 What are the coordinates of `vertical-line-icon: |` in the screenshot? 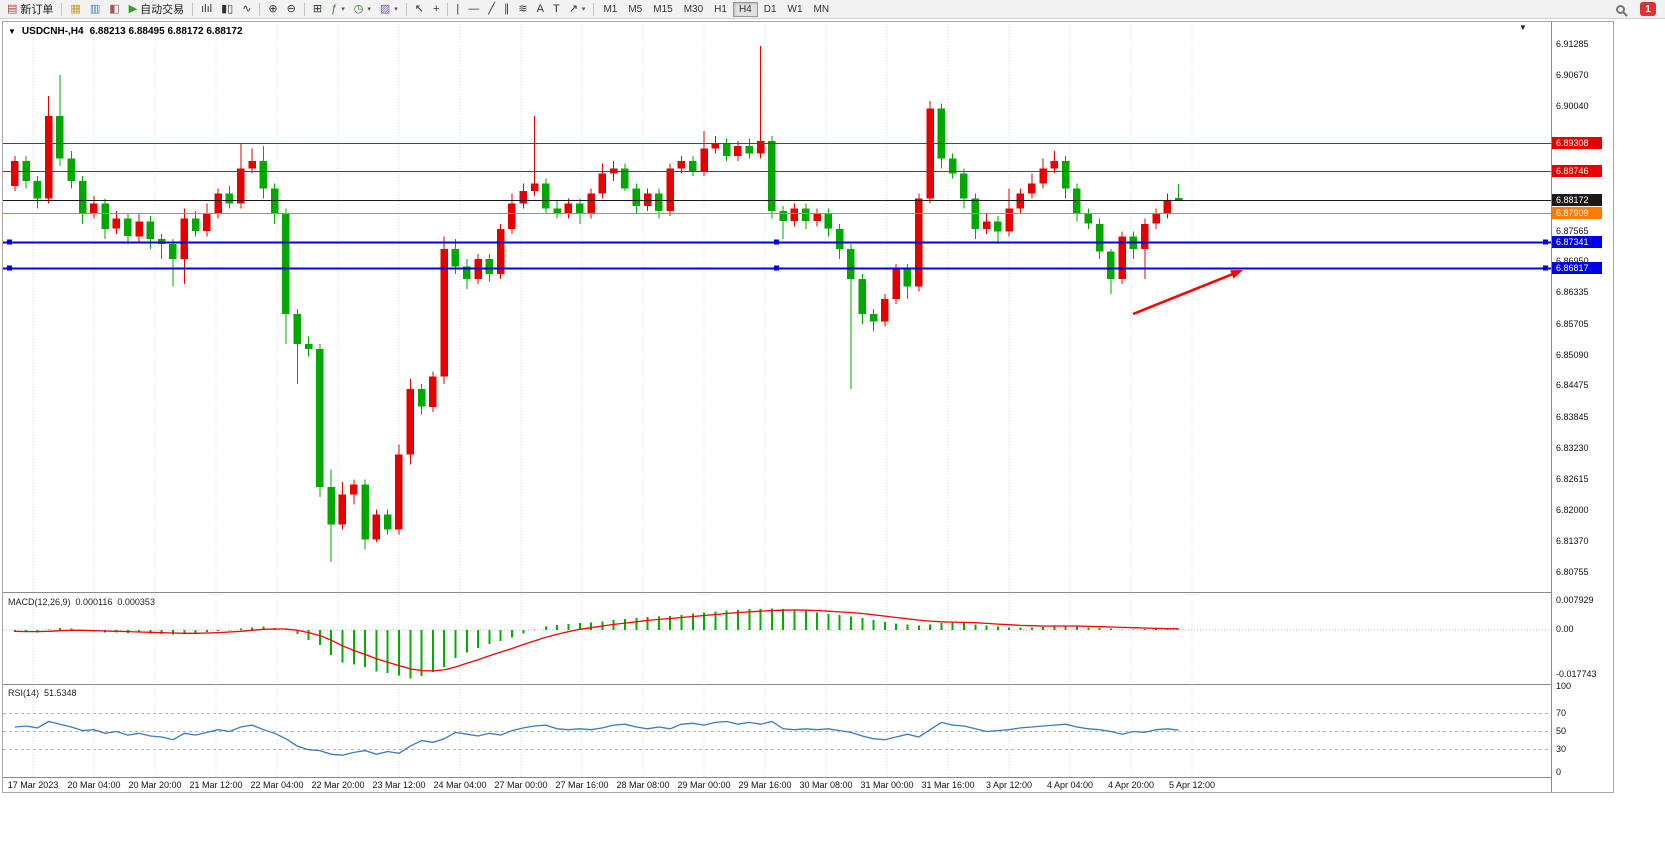 It's located at (458, 8).